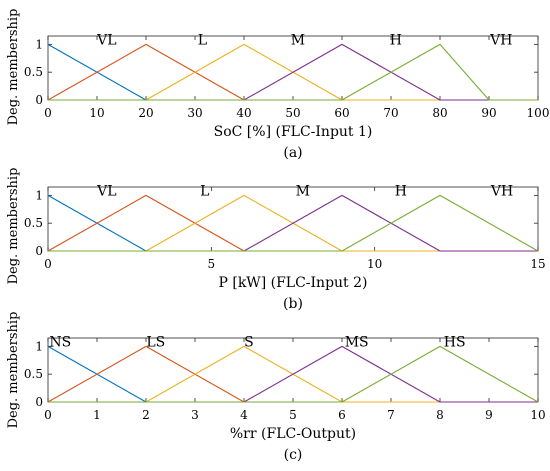  Describe the element at coordinates (155, 342) in the screenshot. I see `mf-label-ls: LS` at that location.